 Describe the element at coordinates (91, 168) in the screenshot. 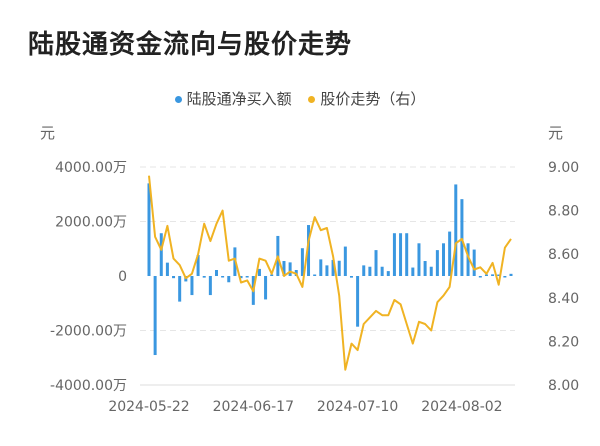

I see `left-tick-label: 4000.00万` at that location.